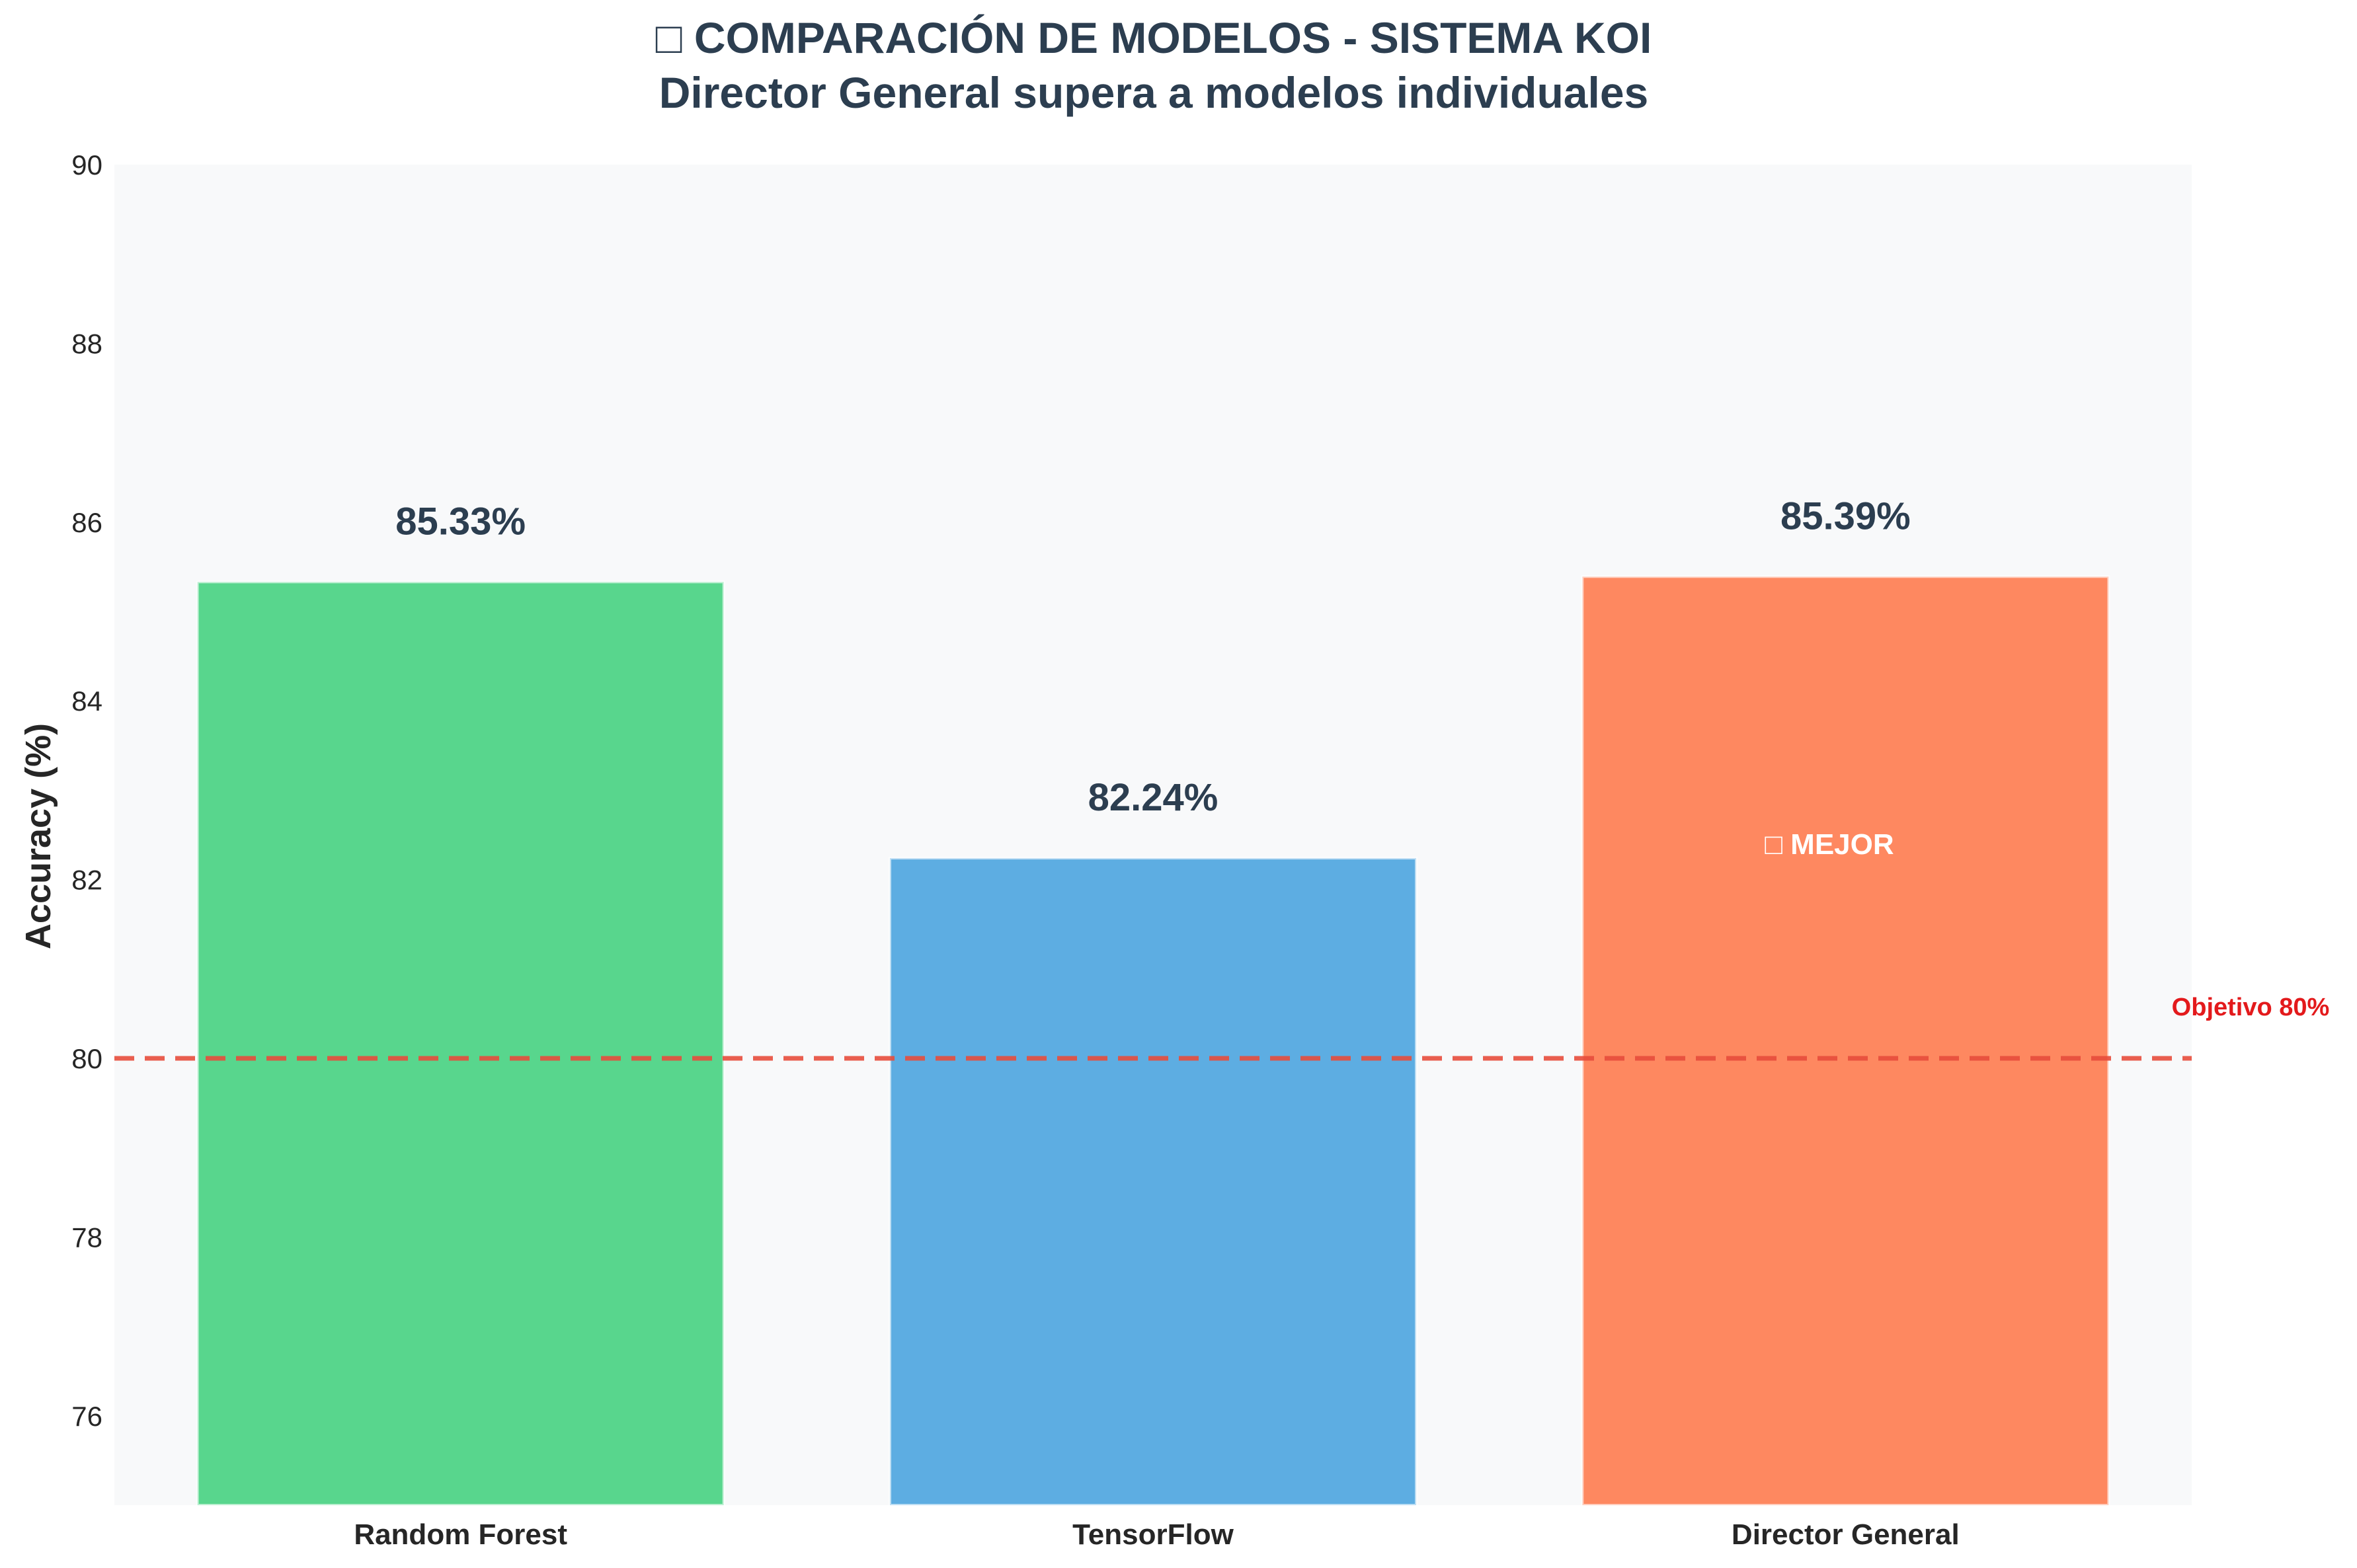  I want to click on bar-tensorflow, so click(1153, 1182).